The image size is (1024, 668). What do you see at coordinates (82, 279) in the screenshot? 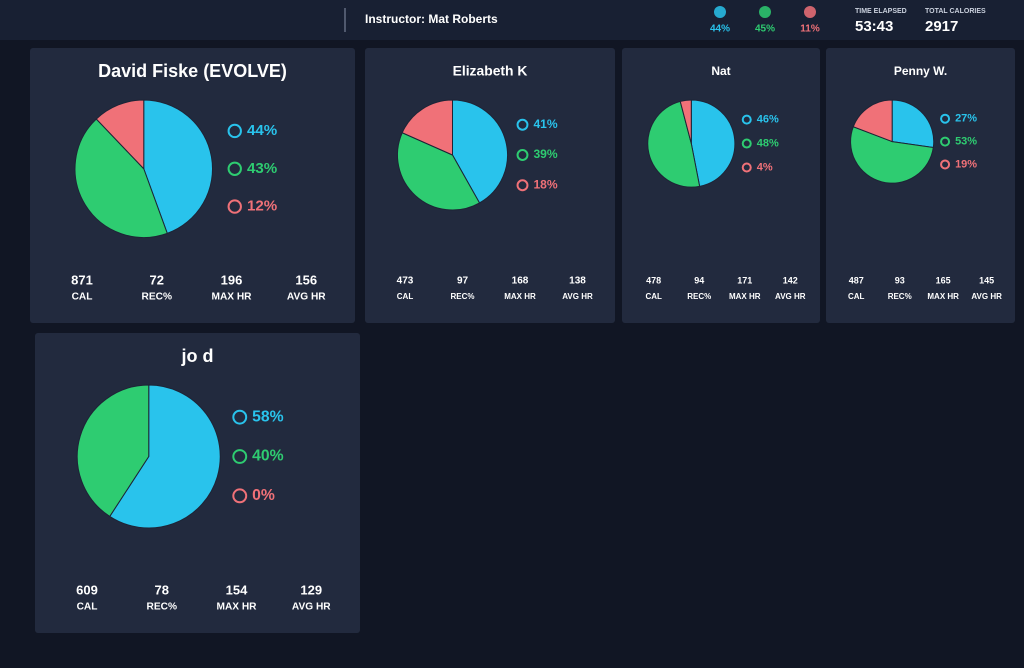
I see `stat-value: 871` at bounding box center [82, 279].